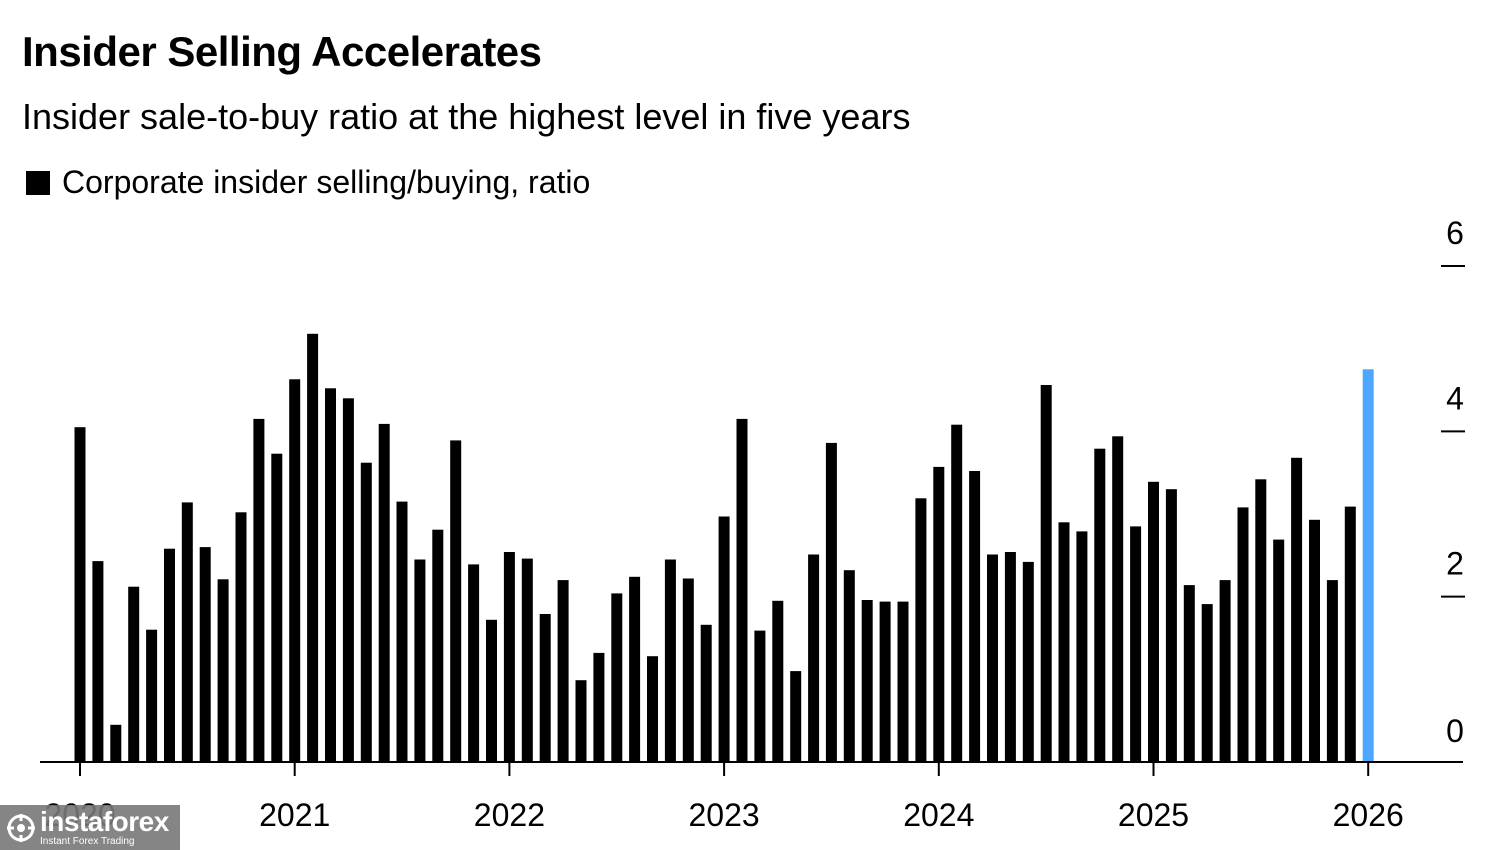 This screenshot has width=1500, height=850. What do you see at coordinates (294, 815) in the screenshot?
I see `x-tick-label: 2021` at bounding box center [294, 815].